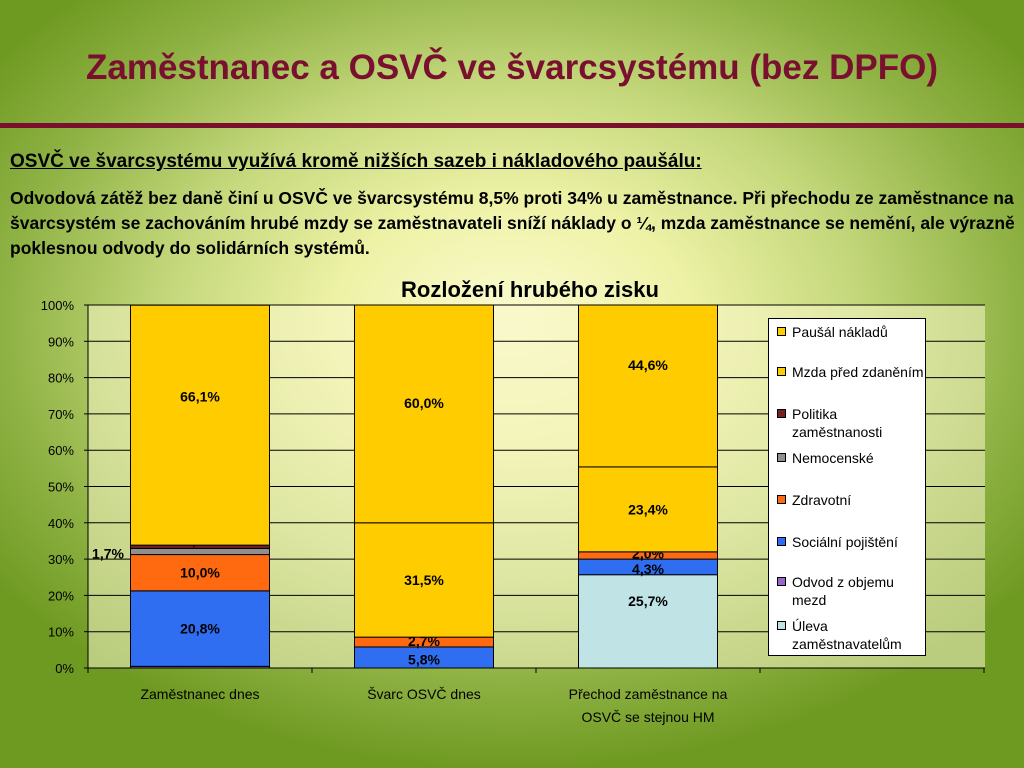  I want to click on category-label: Zaměstnanec dnes, so click(199, 694).